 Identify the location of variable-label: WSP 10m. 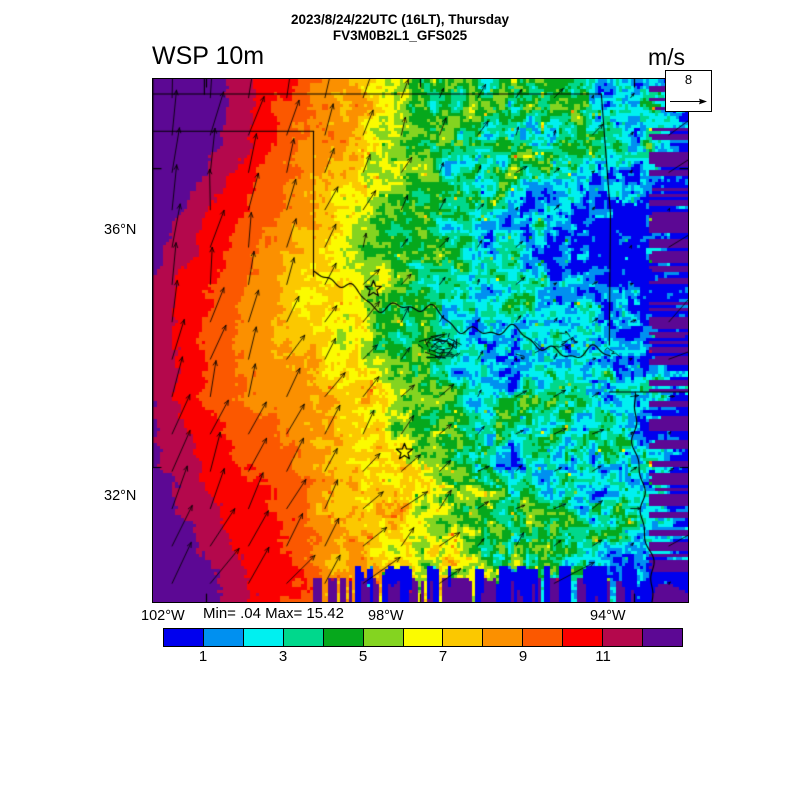
(208, 56).